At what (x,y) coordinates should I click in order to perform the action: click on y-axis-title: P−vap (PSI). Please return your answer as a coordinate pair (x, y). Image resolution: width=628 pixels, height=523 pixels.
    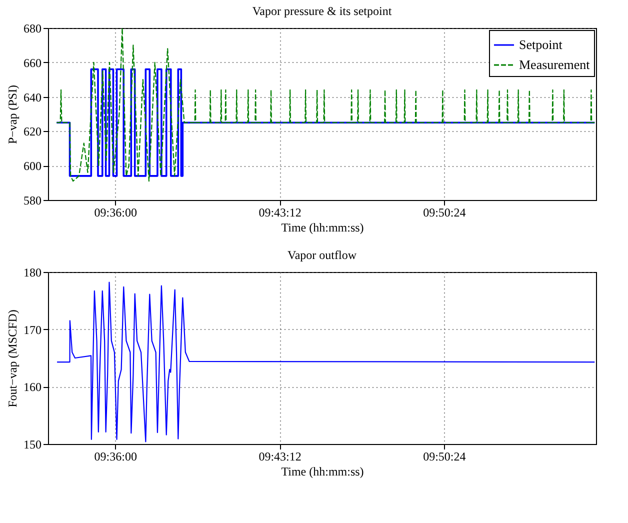
    Looking at the image, I should click on (13, 114).